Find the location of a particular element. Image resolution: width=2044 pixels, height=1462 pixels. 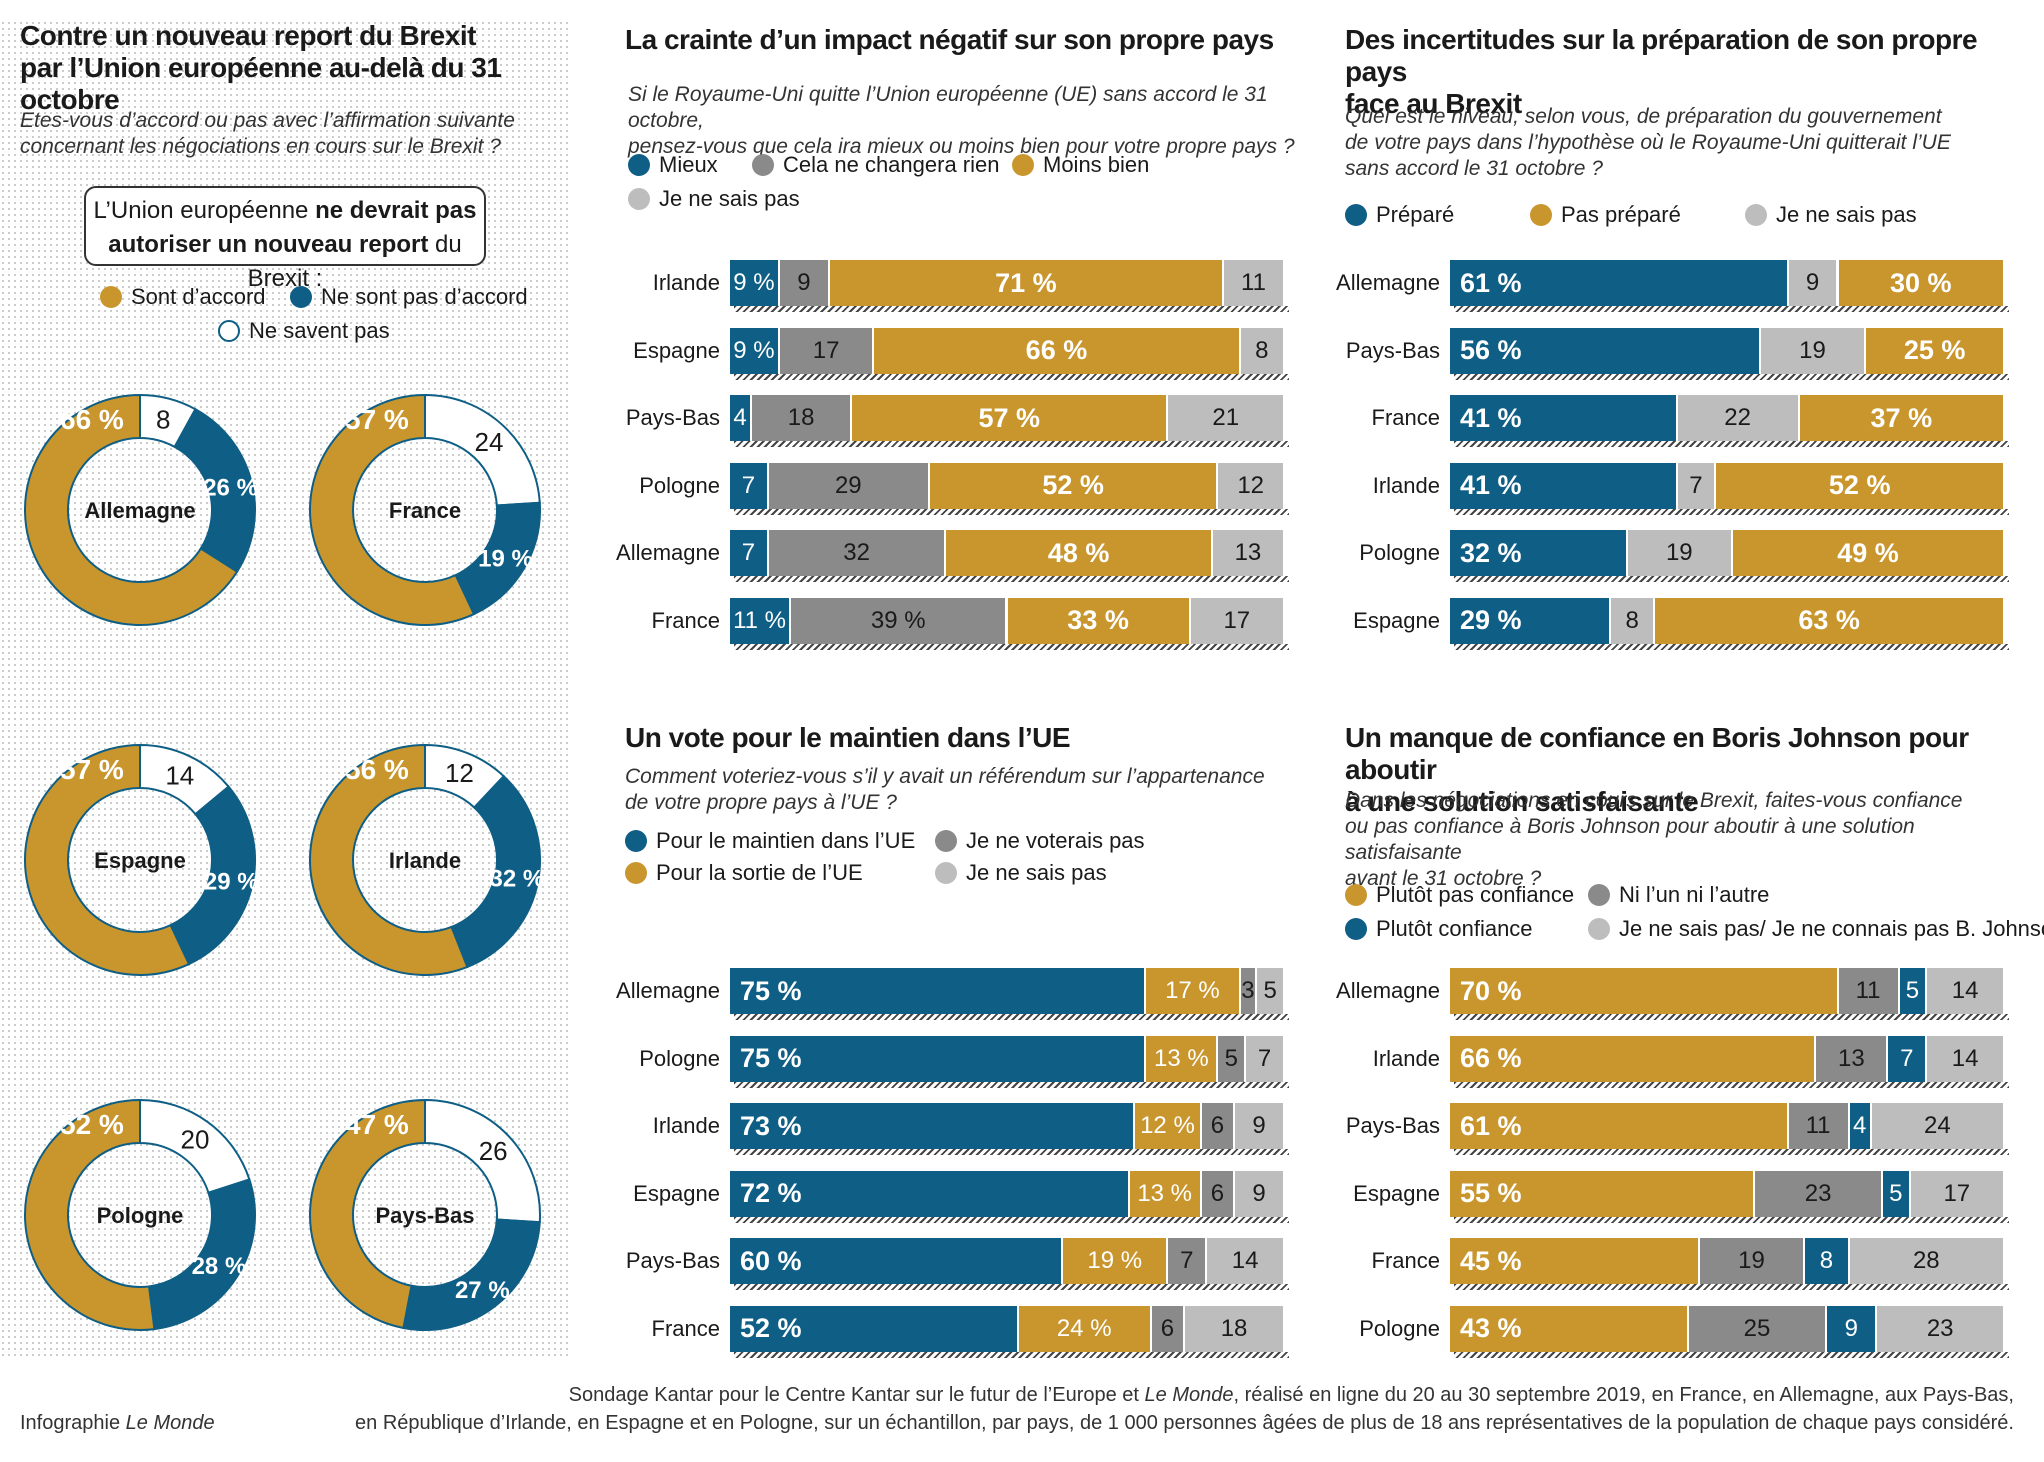

legend-item-dont-know: Je ne sais pas is located at coordinates (714, 199).